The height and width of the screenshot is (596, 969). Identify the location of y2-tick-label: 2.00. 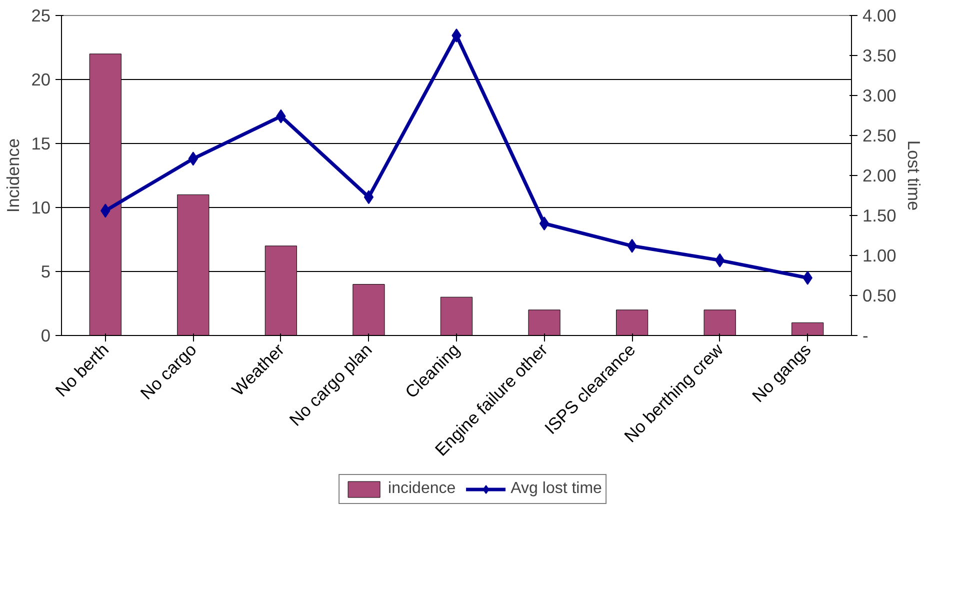
(879, 176).